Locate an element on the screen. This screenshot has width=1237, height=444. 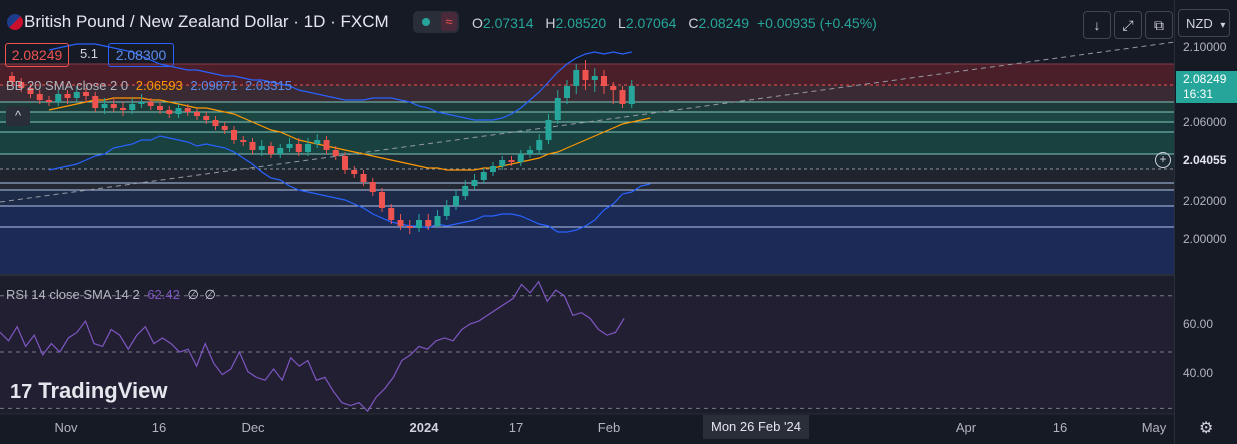
logo-text: TradingView is located at coordinates (103, 390).